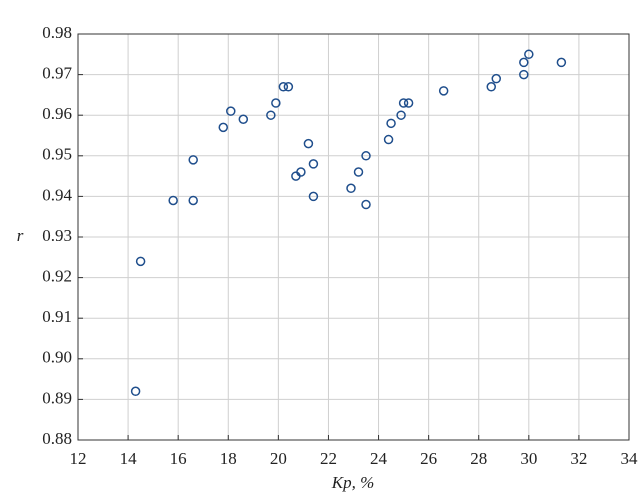 Image resolution: width=644 pixels, height=500 pixels. I want to click on y-tick-label: 0.93, so click(57, 235).